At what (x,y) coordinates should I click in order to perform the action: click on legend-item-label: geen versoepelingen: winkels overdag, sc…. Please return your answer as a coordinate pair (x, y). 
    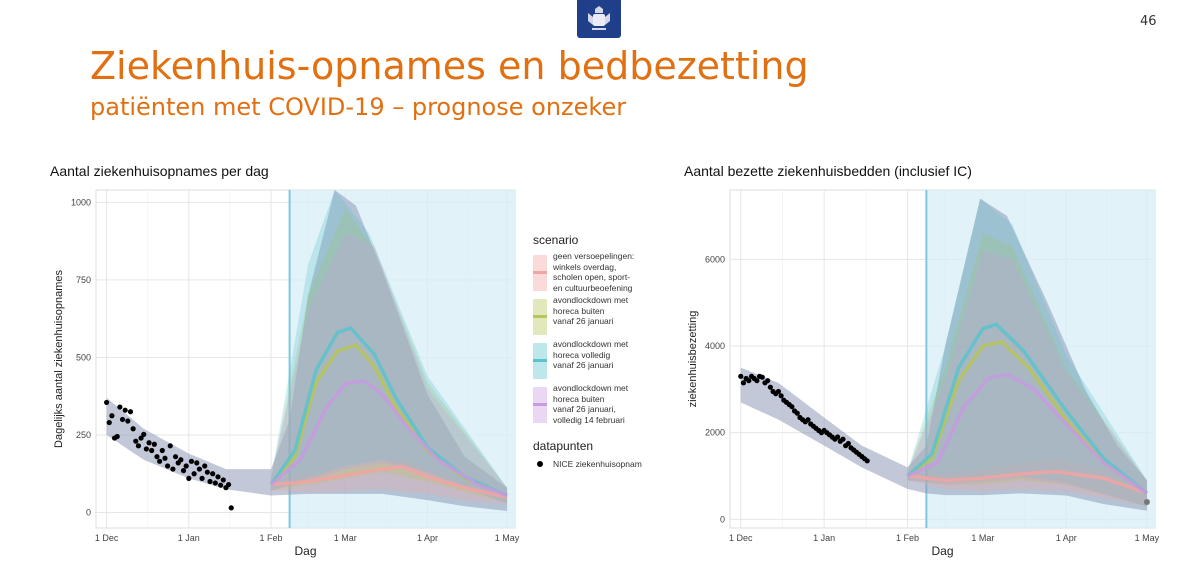
    Looking at the image, I should click on (594, 272).